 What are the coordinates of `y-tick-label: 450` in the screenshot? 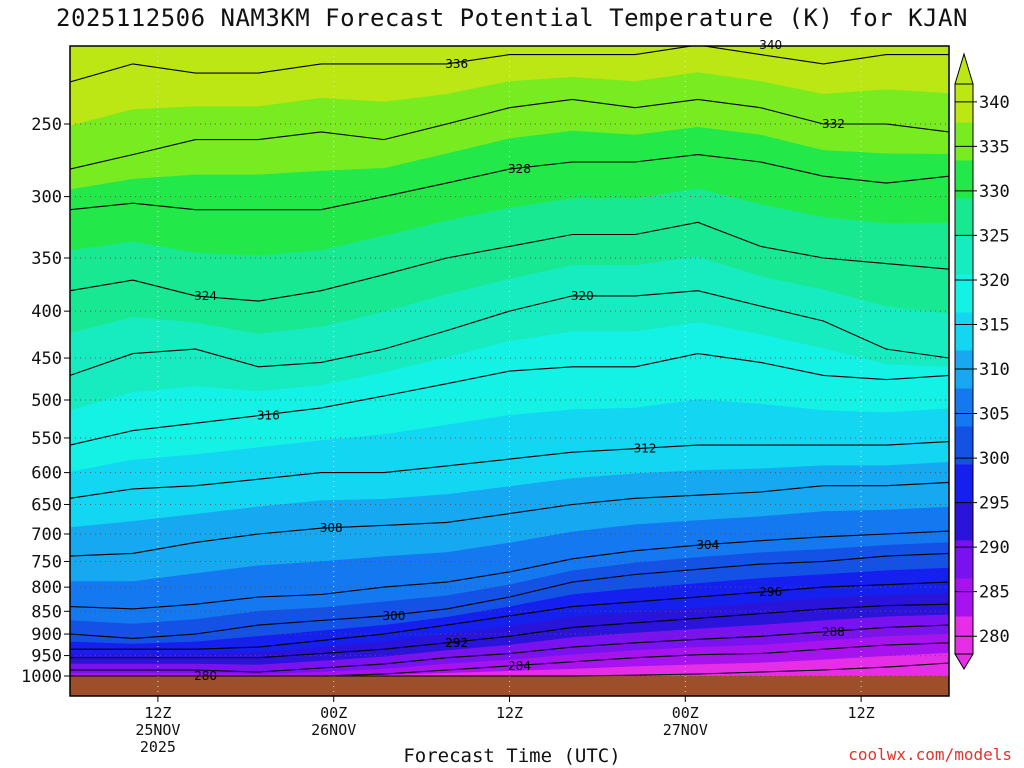 It's located at (46, 359).